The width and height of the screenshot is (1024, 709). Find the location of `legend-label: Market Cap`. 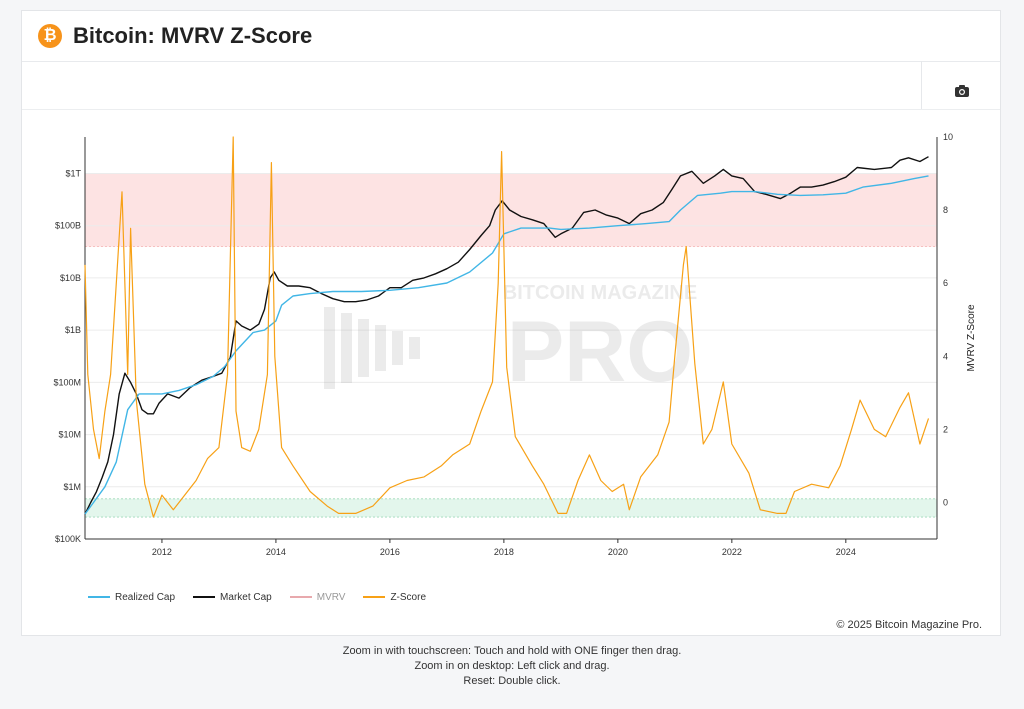

legend-label: Market Cap is located at coordinates (246, 597).